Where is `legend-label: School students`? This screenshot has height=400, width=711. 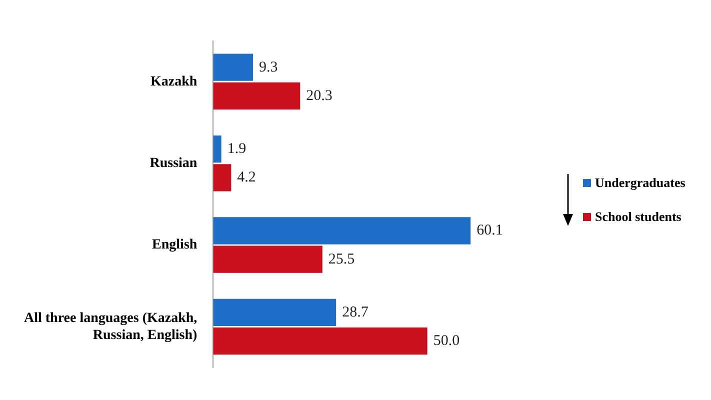 legend-label: School students is located at coordinates (638, 217).